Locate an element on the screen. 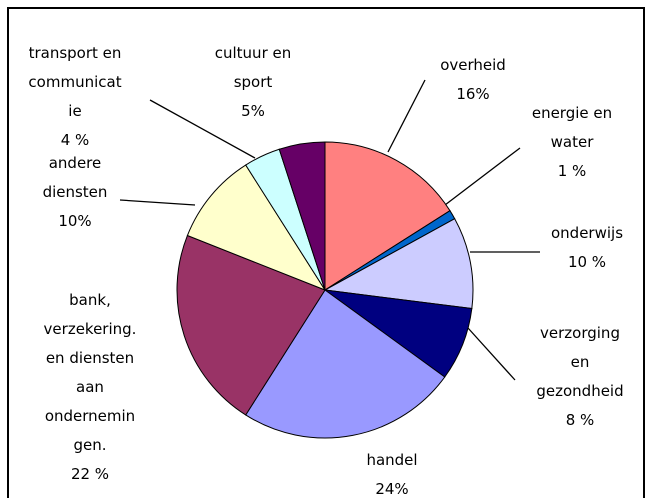 The height and width of the screenshot is (498, 647). slice-label: onderwijs 10 % is located at coordinates (587, 247).